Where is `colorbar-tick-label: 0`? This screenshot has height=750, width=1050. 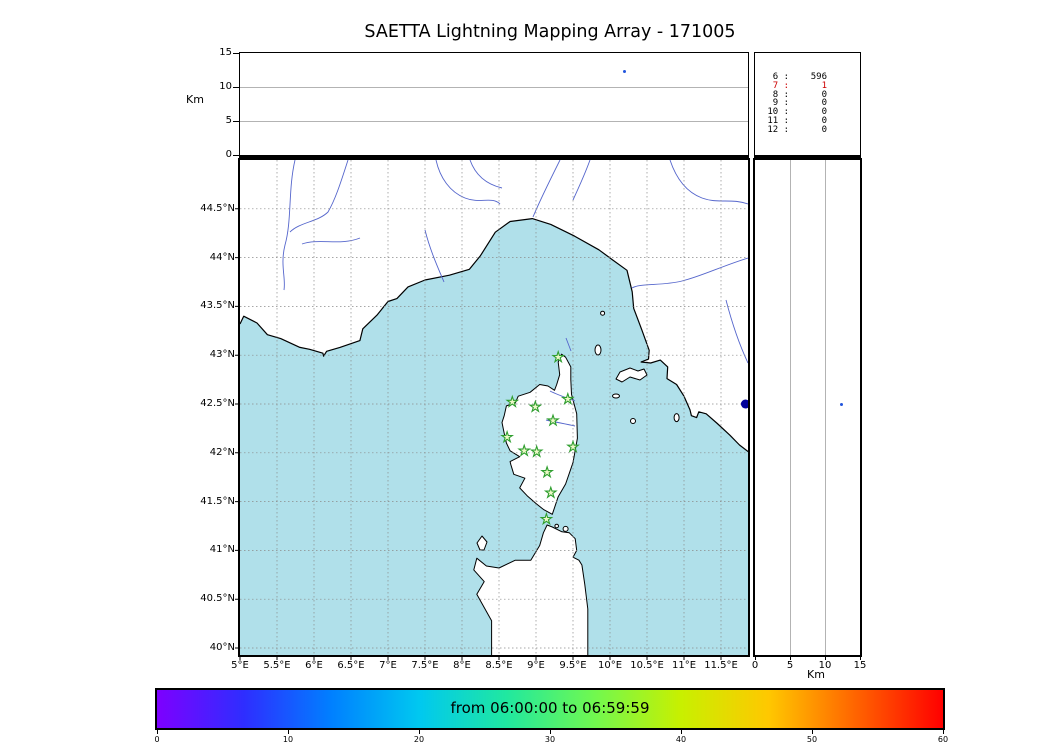
colorbar-tick-label: 0 is located at coordinates (157, 739).